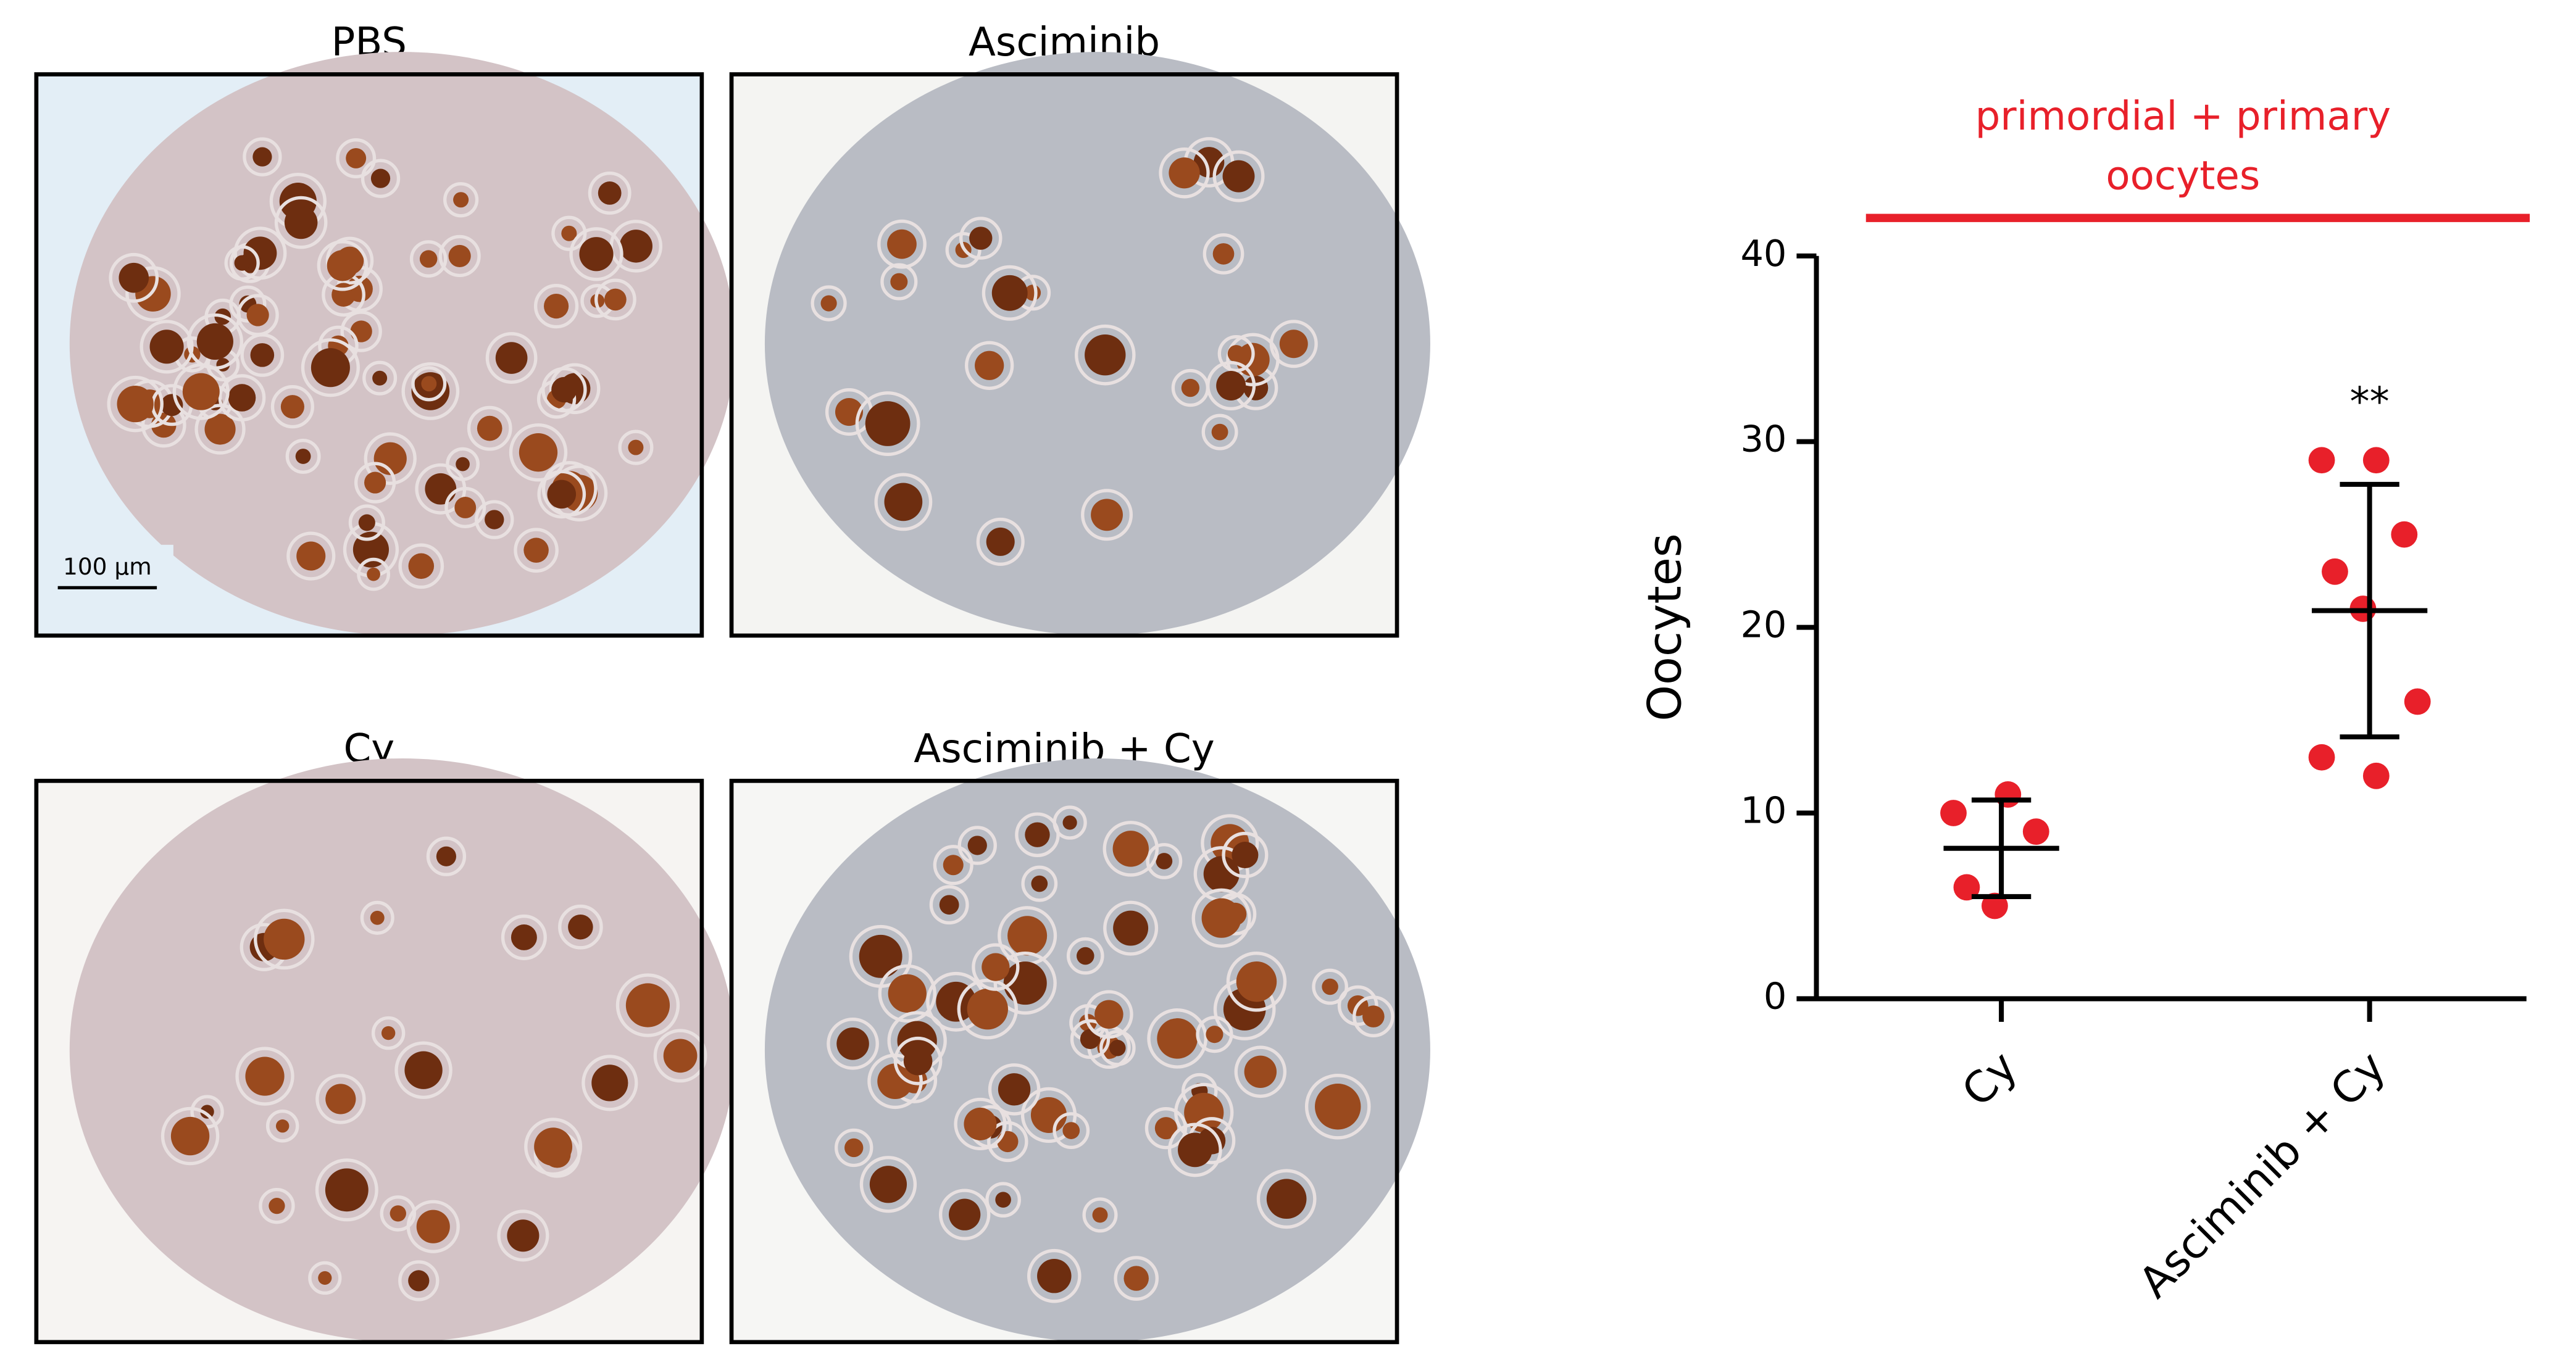 The width and height of the screenshot is (2576, 1357). What do you see at coordinates (2370, 402) in the screenshot?
I see `significance: **` at bounding box center [2370, 402].